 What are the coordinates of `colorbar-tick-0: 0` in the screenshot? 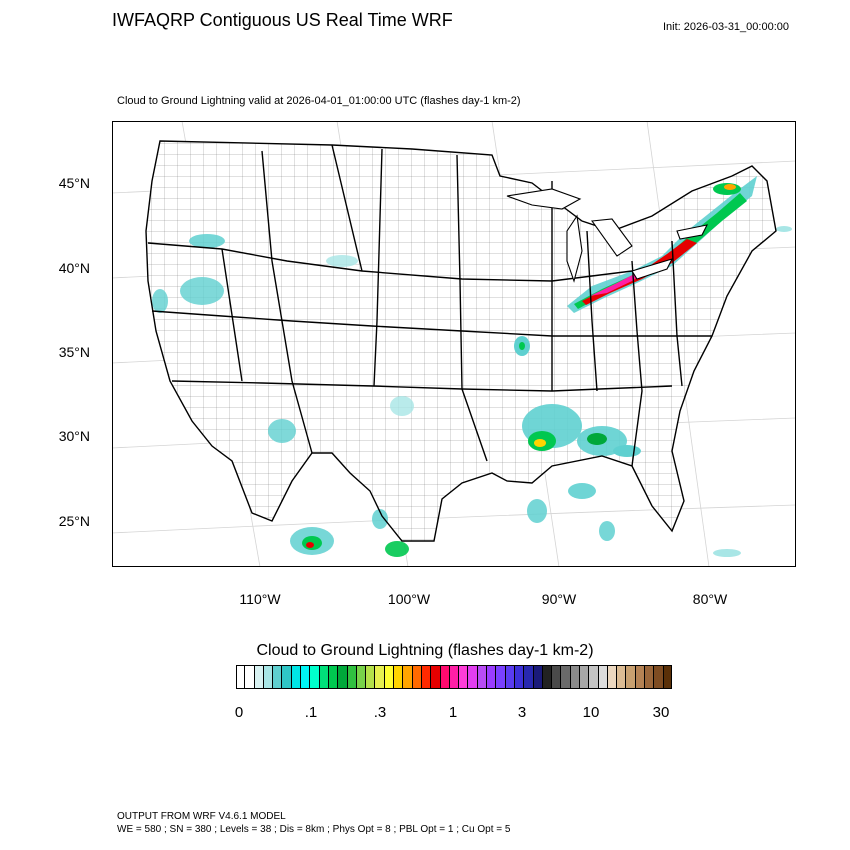 It's located at (239, 712).